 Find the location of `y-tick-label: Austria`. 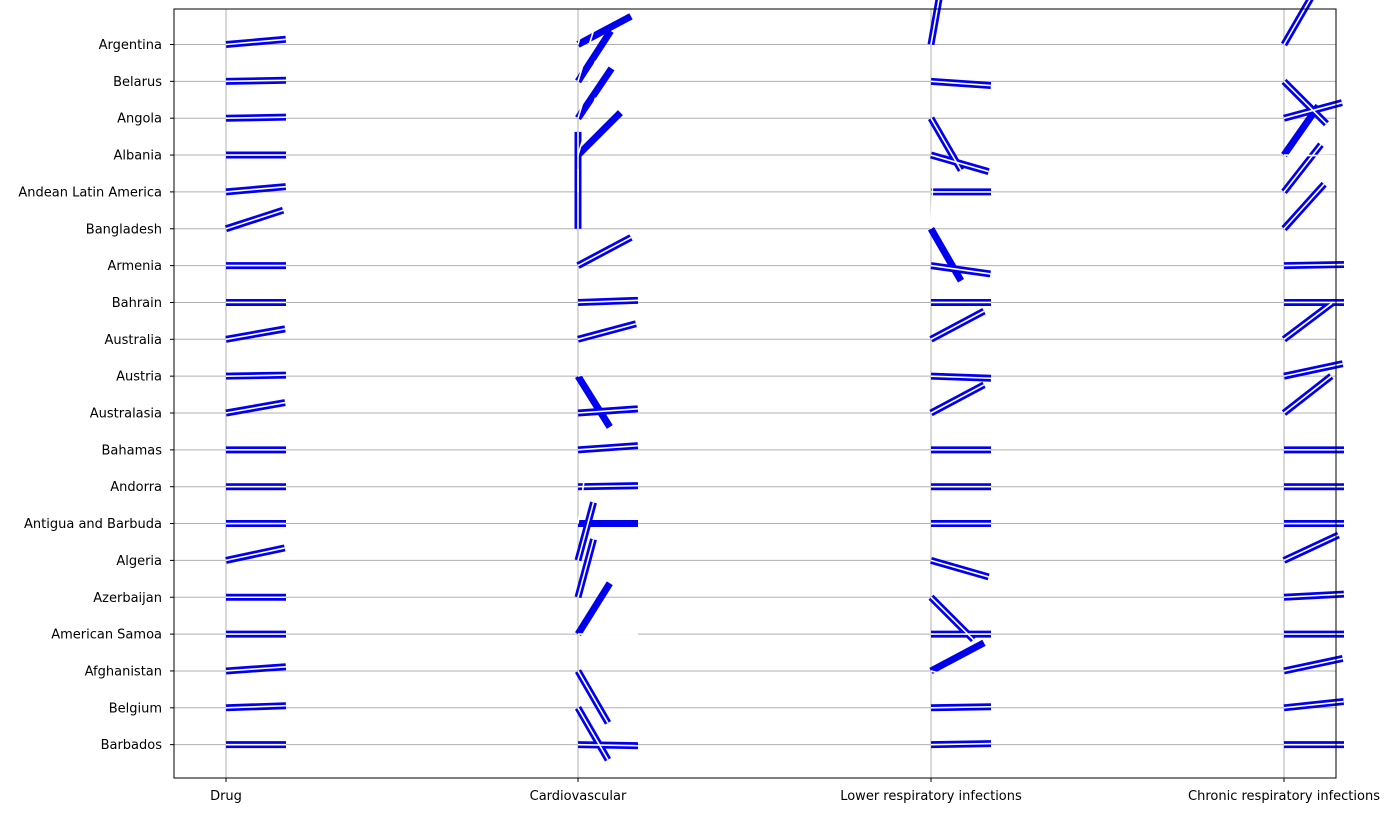

y-tick-label: Austria is located at coordinates (139, 377).